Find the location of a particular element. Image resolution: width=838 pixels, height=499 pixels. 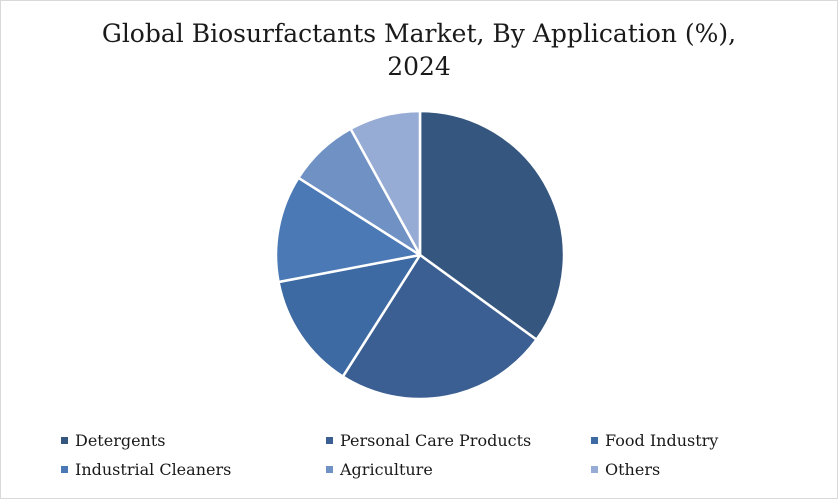

legend-item-others: Others is located at coordinates (706, 469).